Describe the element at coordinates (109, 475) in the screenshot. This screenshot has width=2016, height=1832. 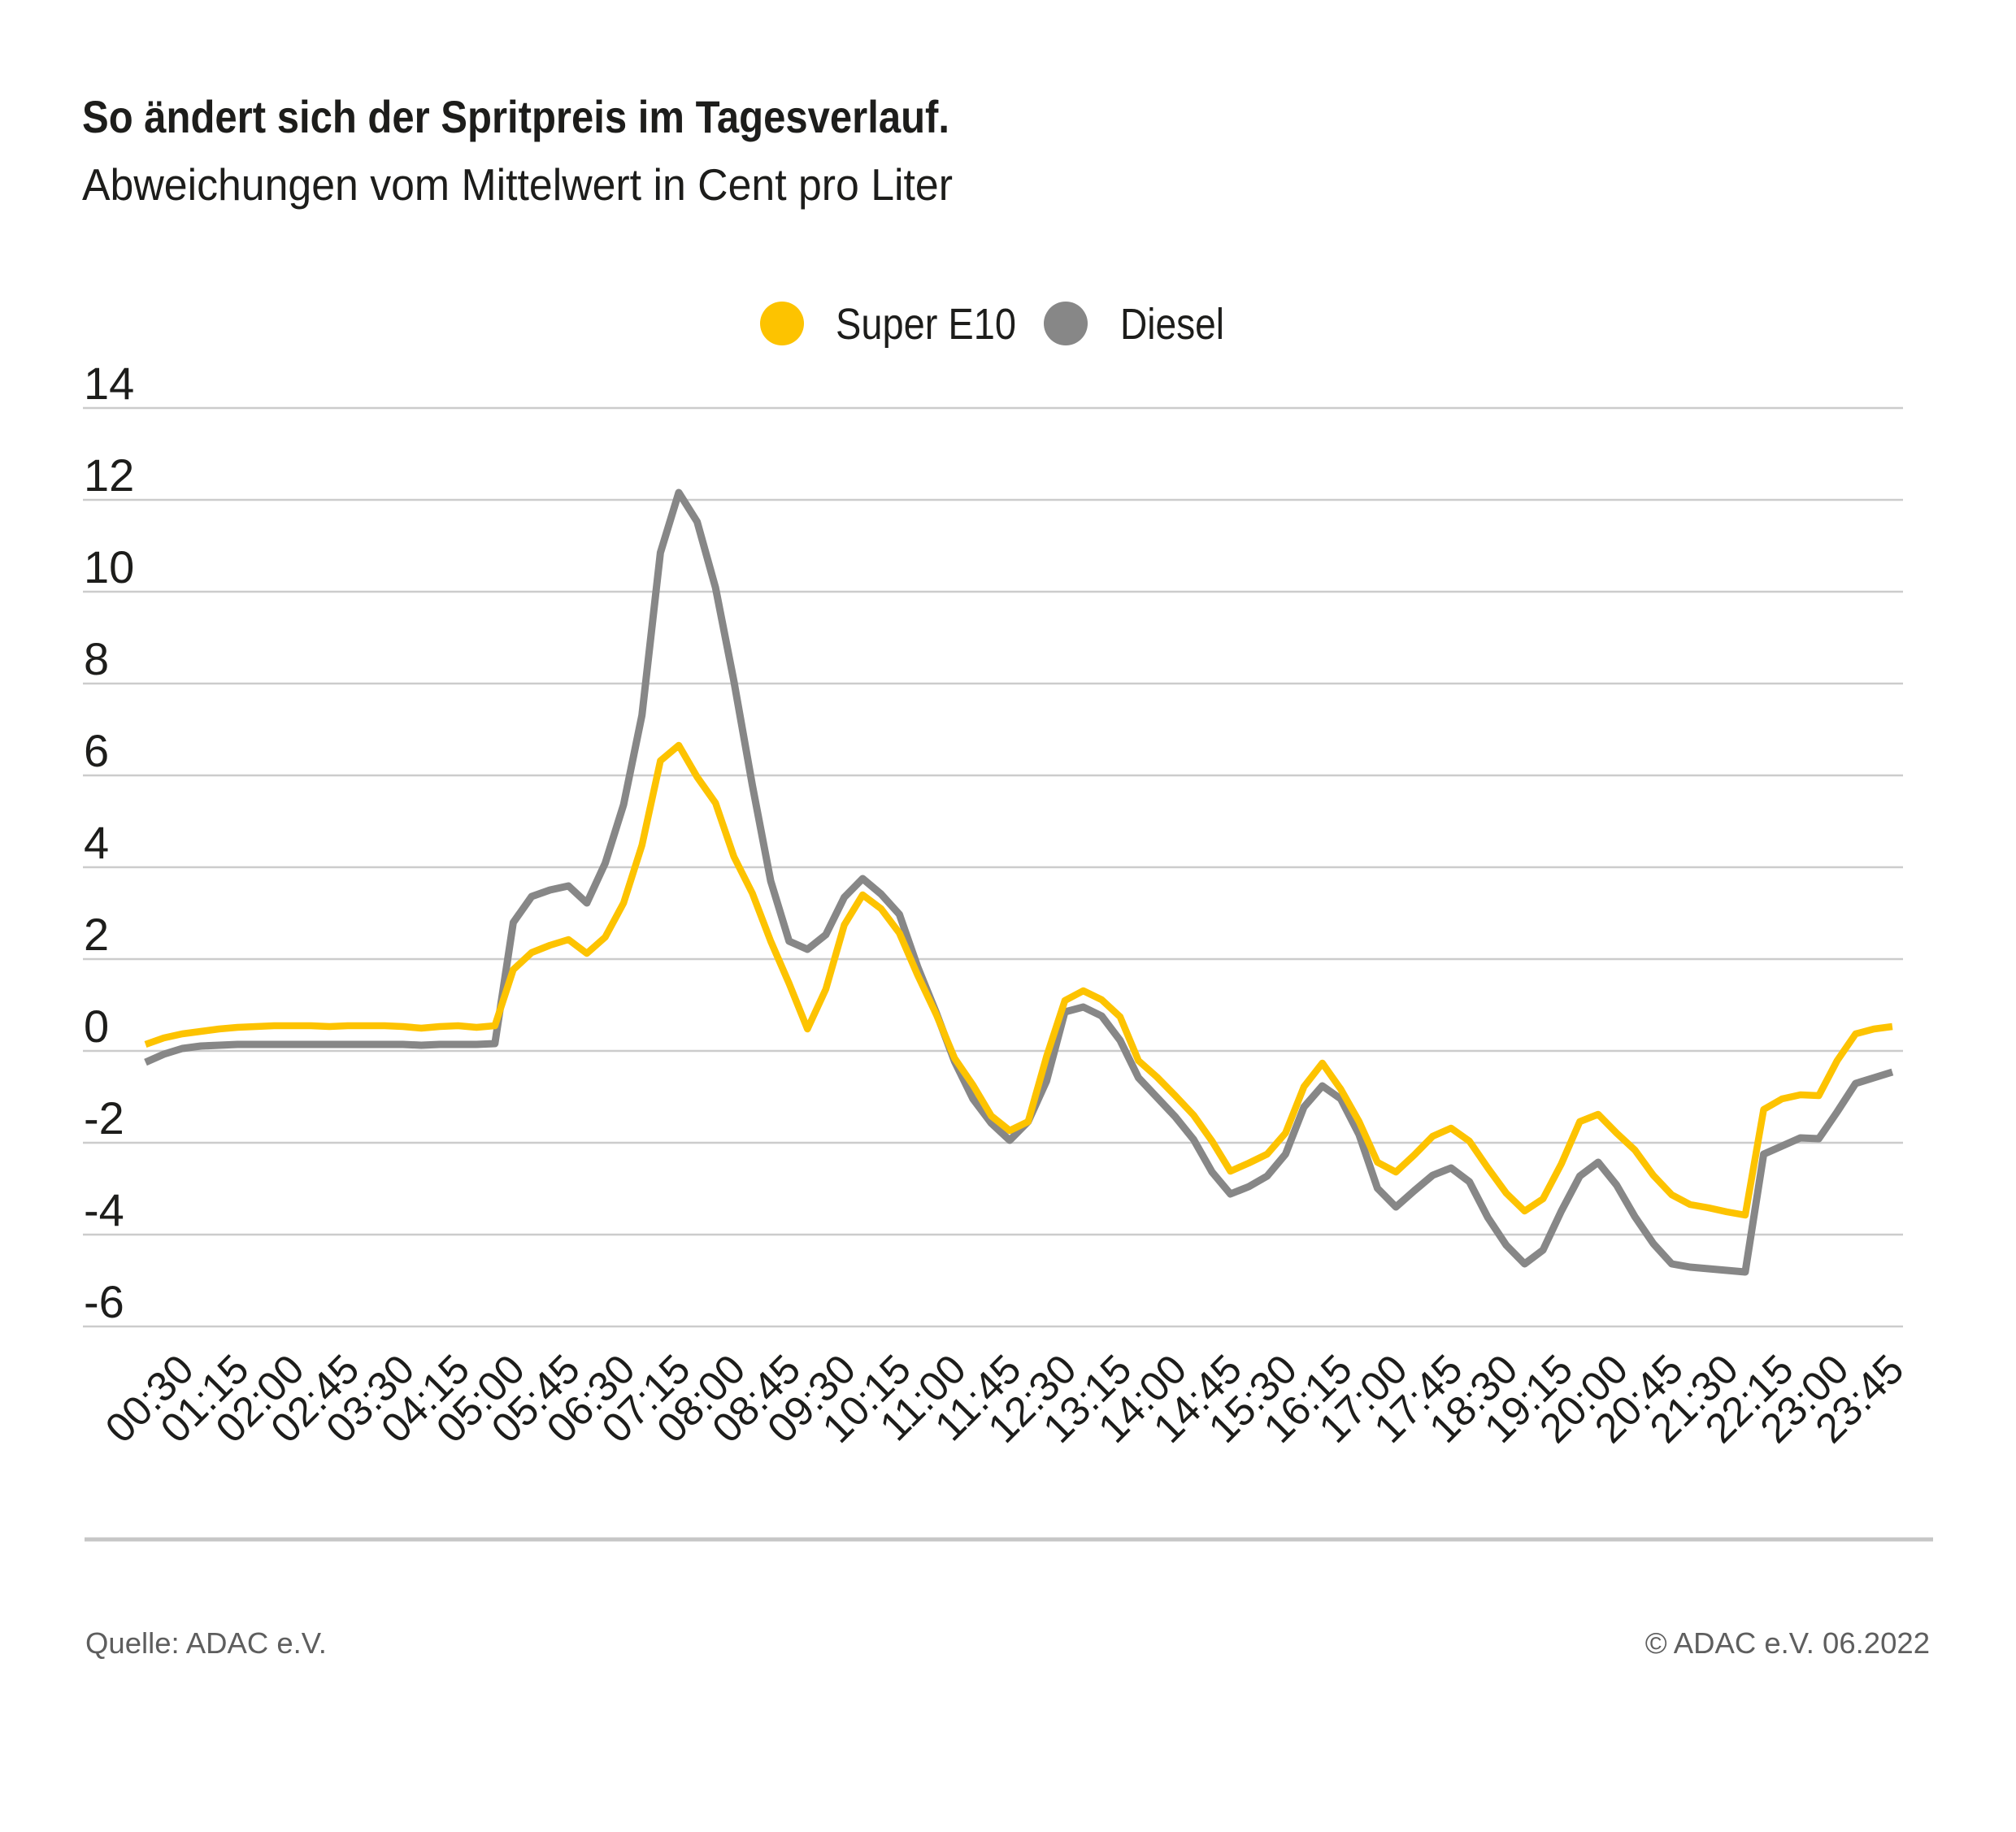
I see `svg-text: 12` at that location.